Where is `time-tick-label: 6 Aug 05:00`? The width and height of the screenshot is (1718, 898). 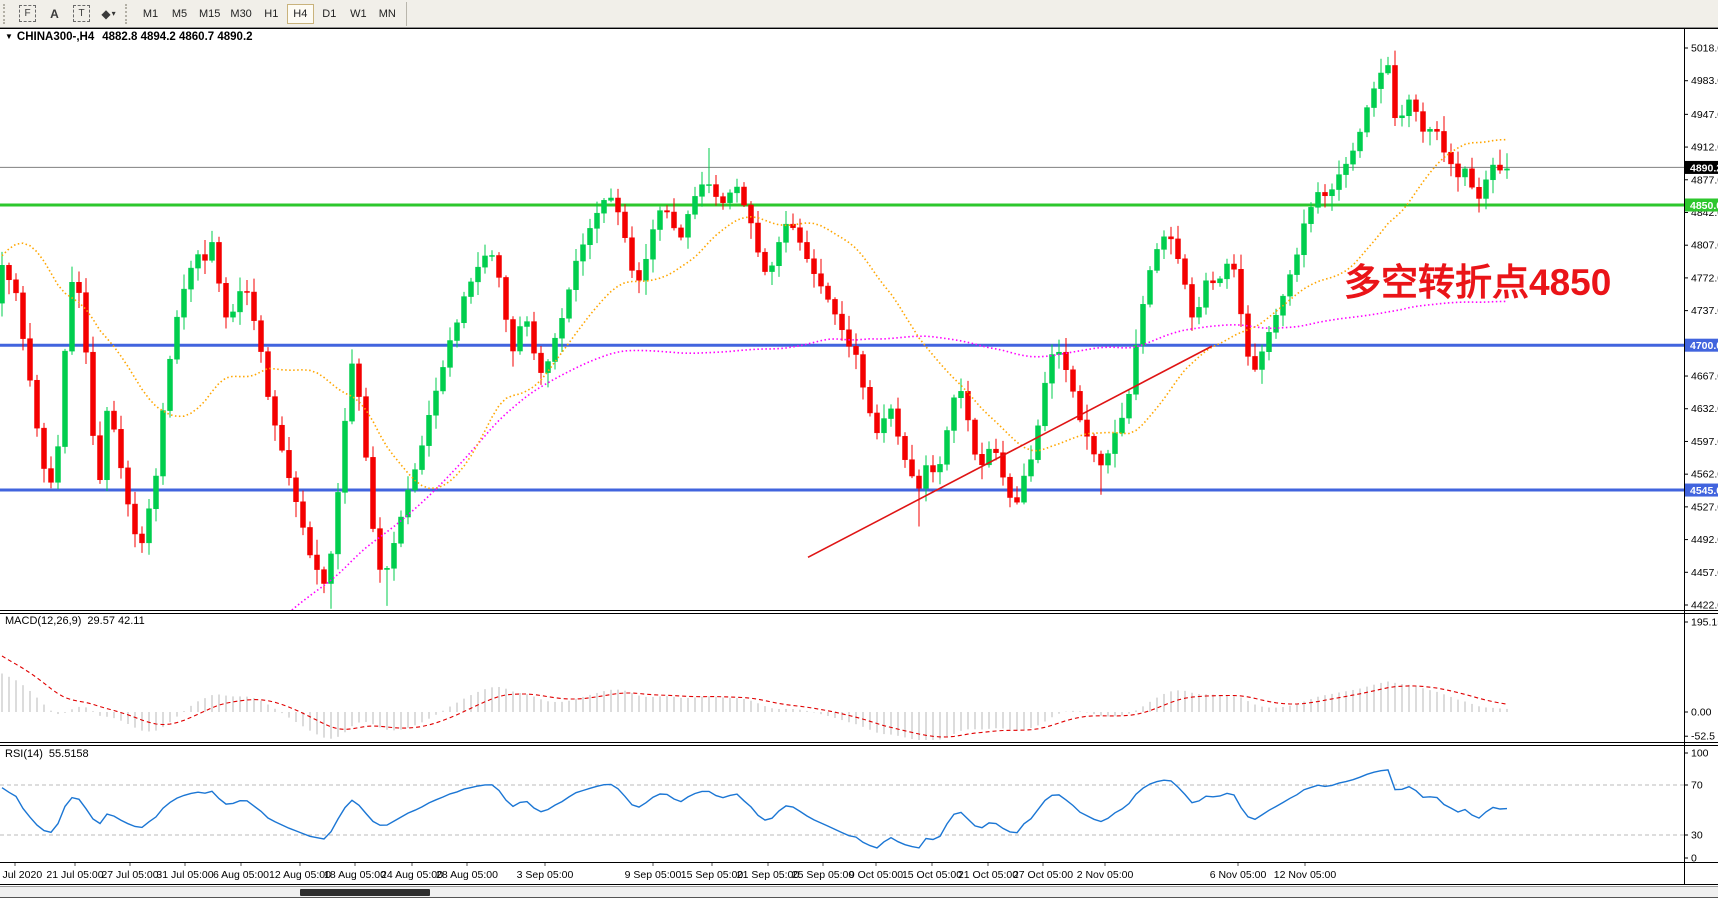 time-tick-label: 6 Aug 05:00 is located at coordinates (241, 875).